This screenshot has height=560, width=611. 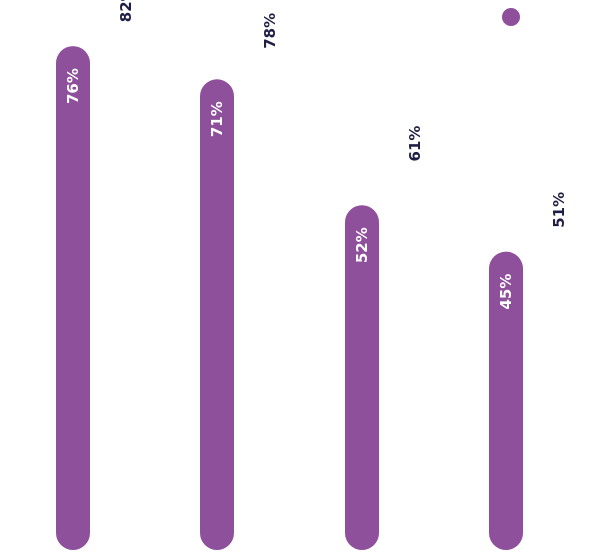 What do you see at coordinates (511, 17) in the screenshot?
I see `legend-marker` at bounding box center [511, 17].